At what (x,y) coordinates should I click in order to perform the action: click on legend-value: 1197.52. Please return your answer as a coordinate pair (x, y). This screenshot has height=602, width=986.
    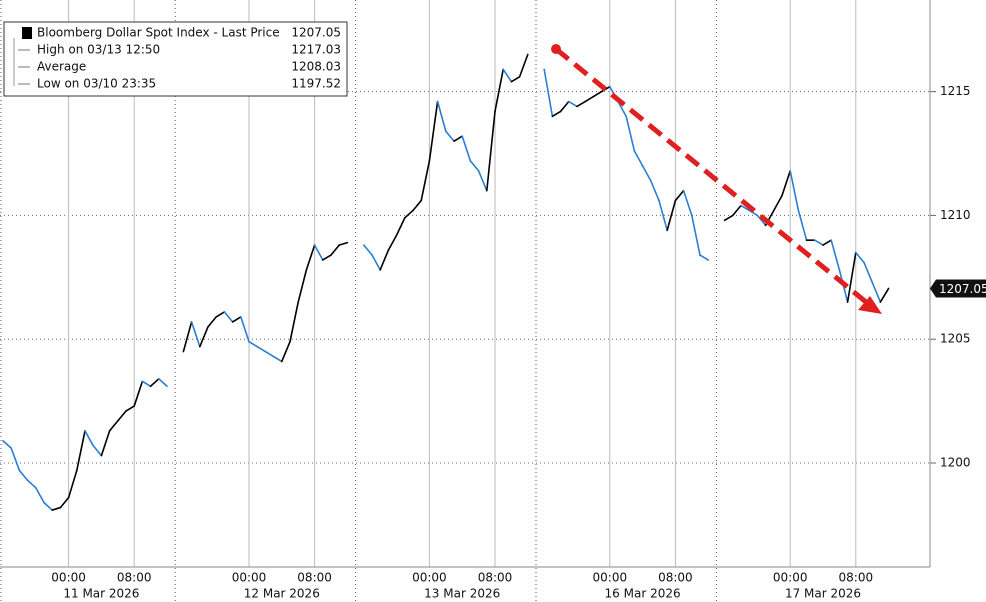
    Looking at the image, I should click on (316, 84).